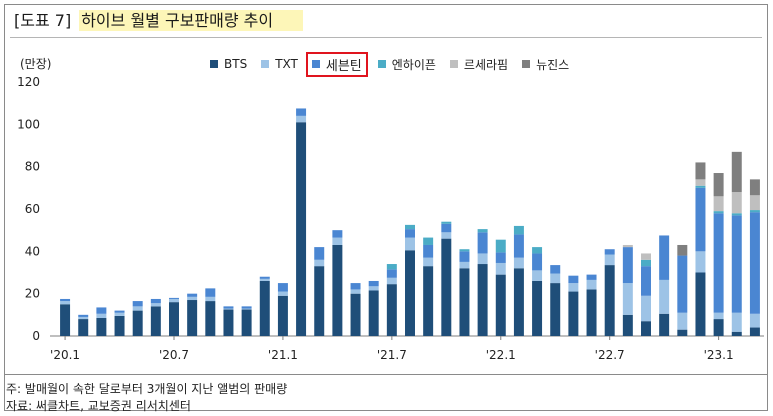 Image resolution: width=773 pixels, height=416 pixels. I want to click on y-tick-label: 100, so click(28, 124).